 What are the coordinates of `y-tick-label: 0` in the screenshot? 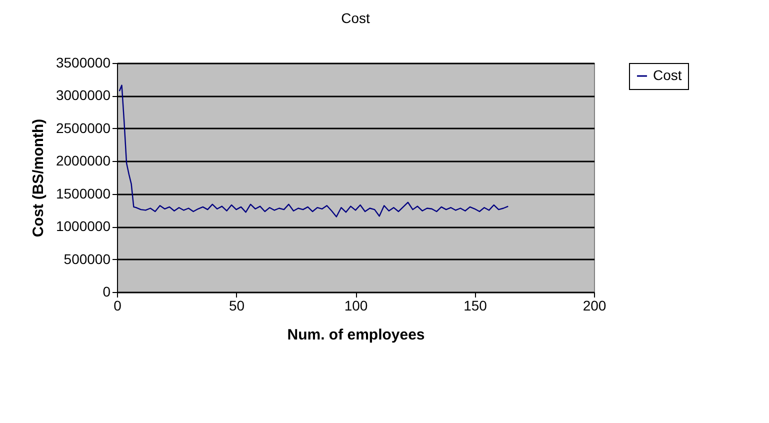 It's located at (106, 292).